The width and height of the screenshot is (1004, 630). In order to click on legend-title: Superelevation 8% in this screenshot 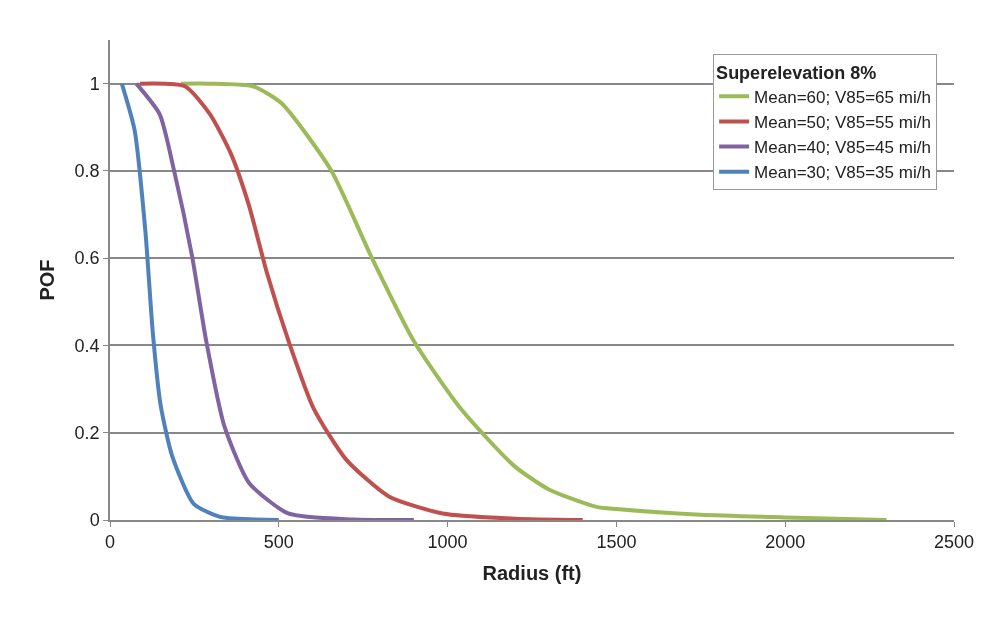, I will do `click(796, 72)`.